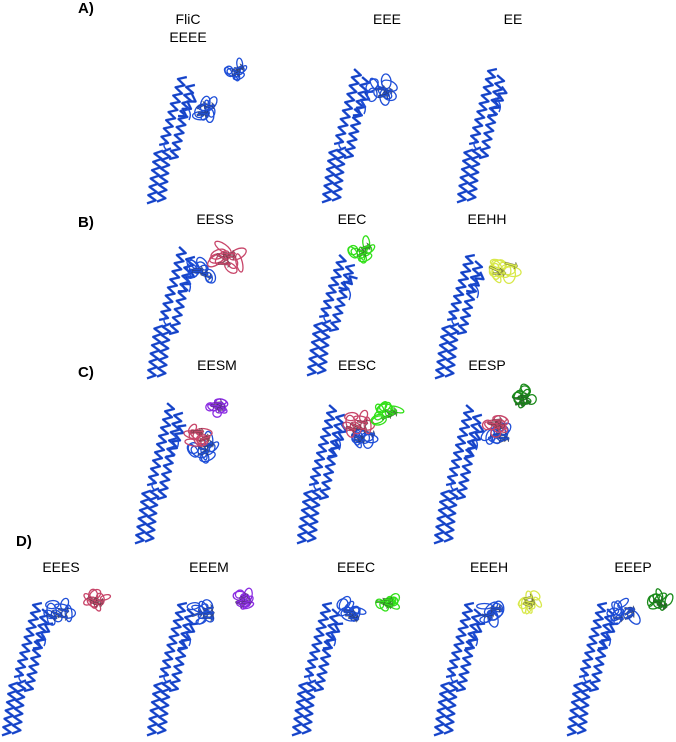 The image size is (676, 742). I want to click on panel-label-d: D), so click(24, 541).